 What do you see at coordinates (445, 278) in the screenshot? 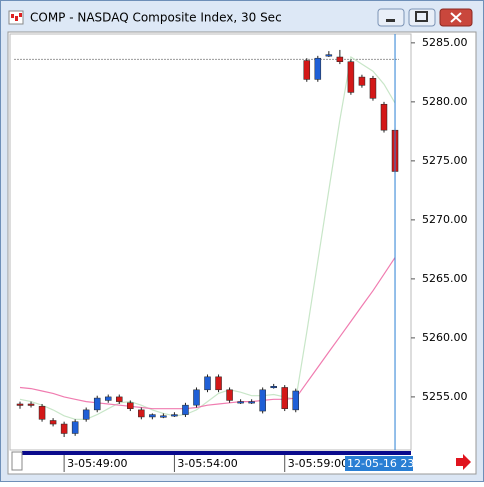
I see `y-tick-label: 5265.00` at bounding box center [445, 278].